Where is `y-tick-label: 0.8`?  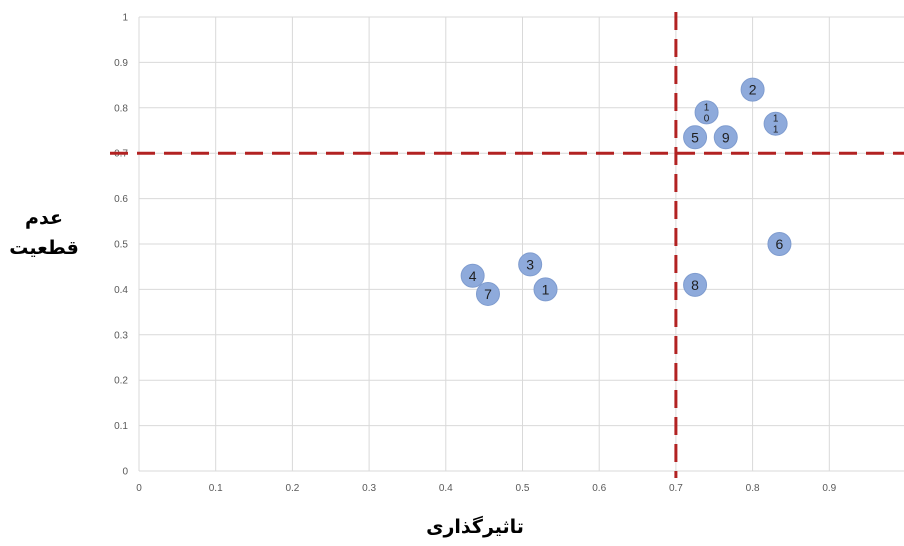 y-tick-label: 0.8 is located at coordinates (121, 108).